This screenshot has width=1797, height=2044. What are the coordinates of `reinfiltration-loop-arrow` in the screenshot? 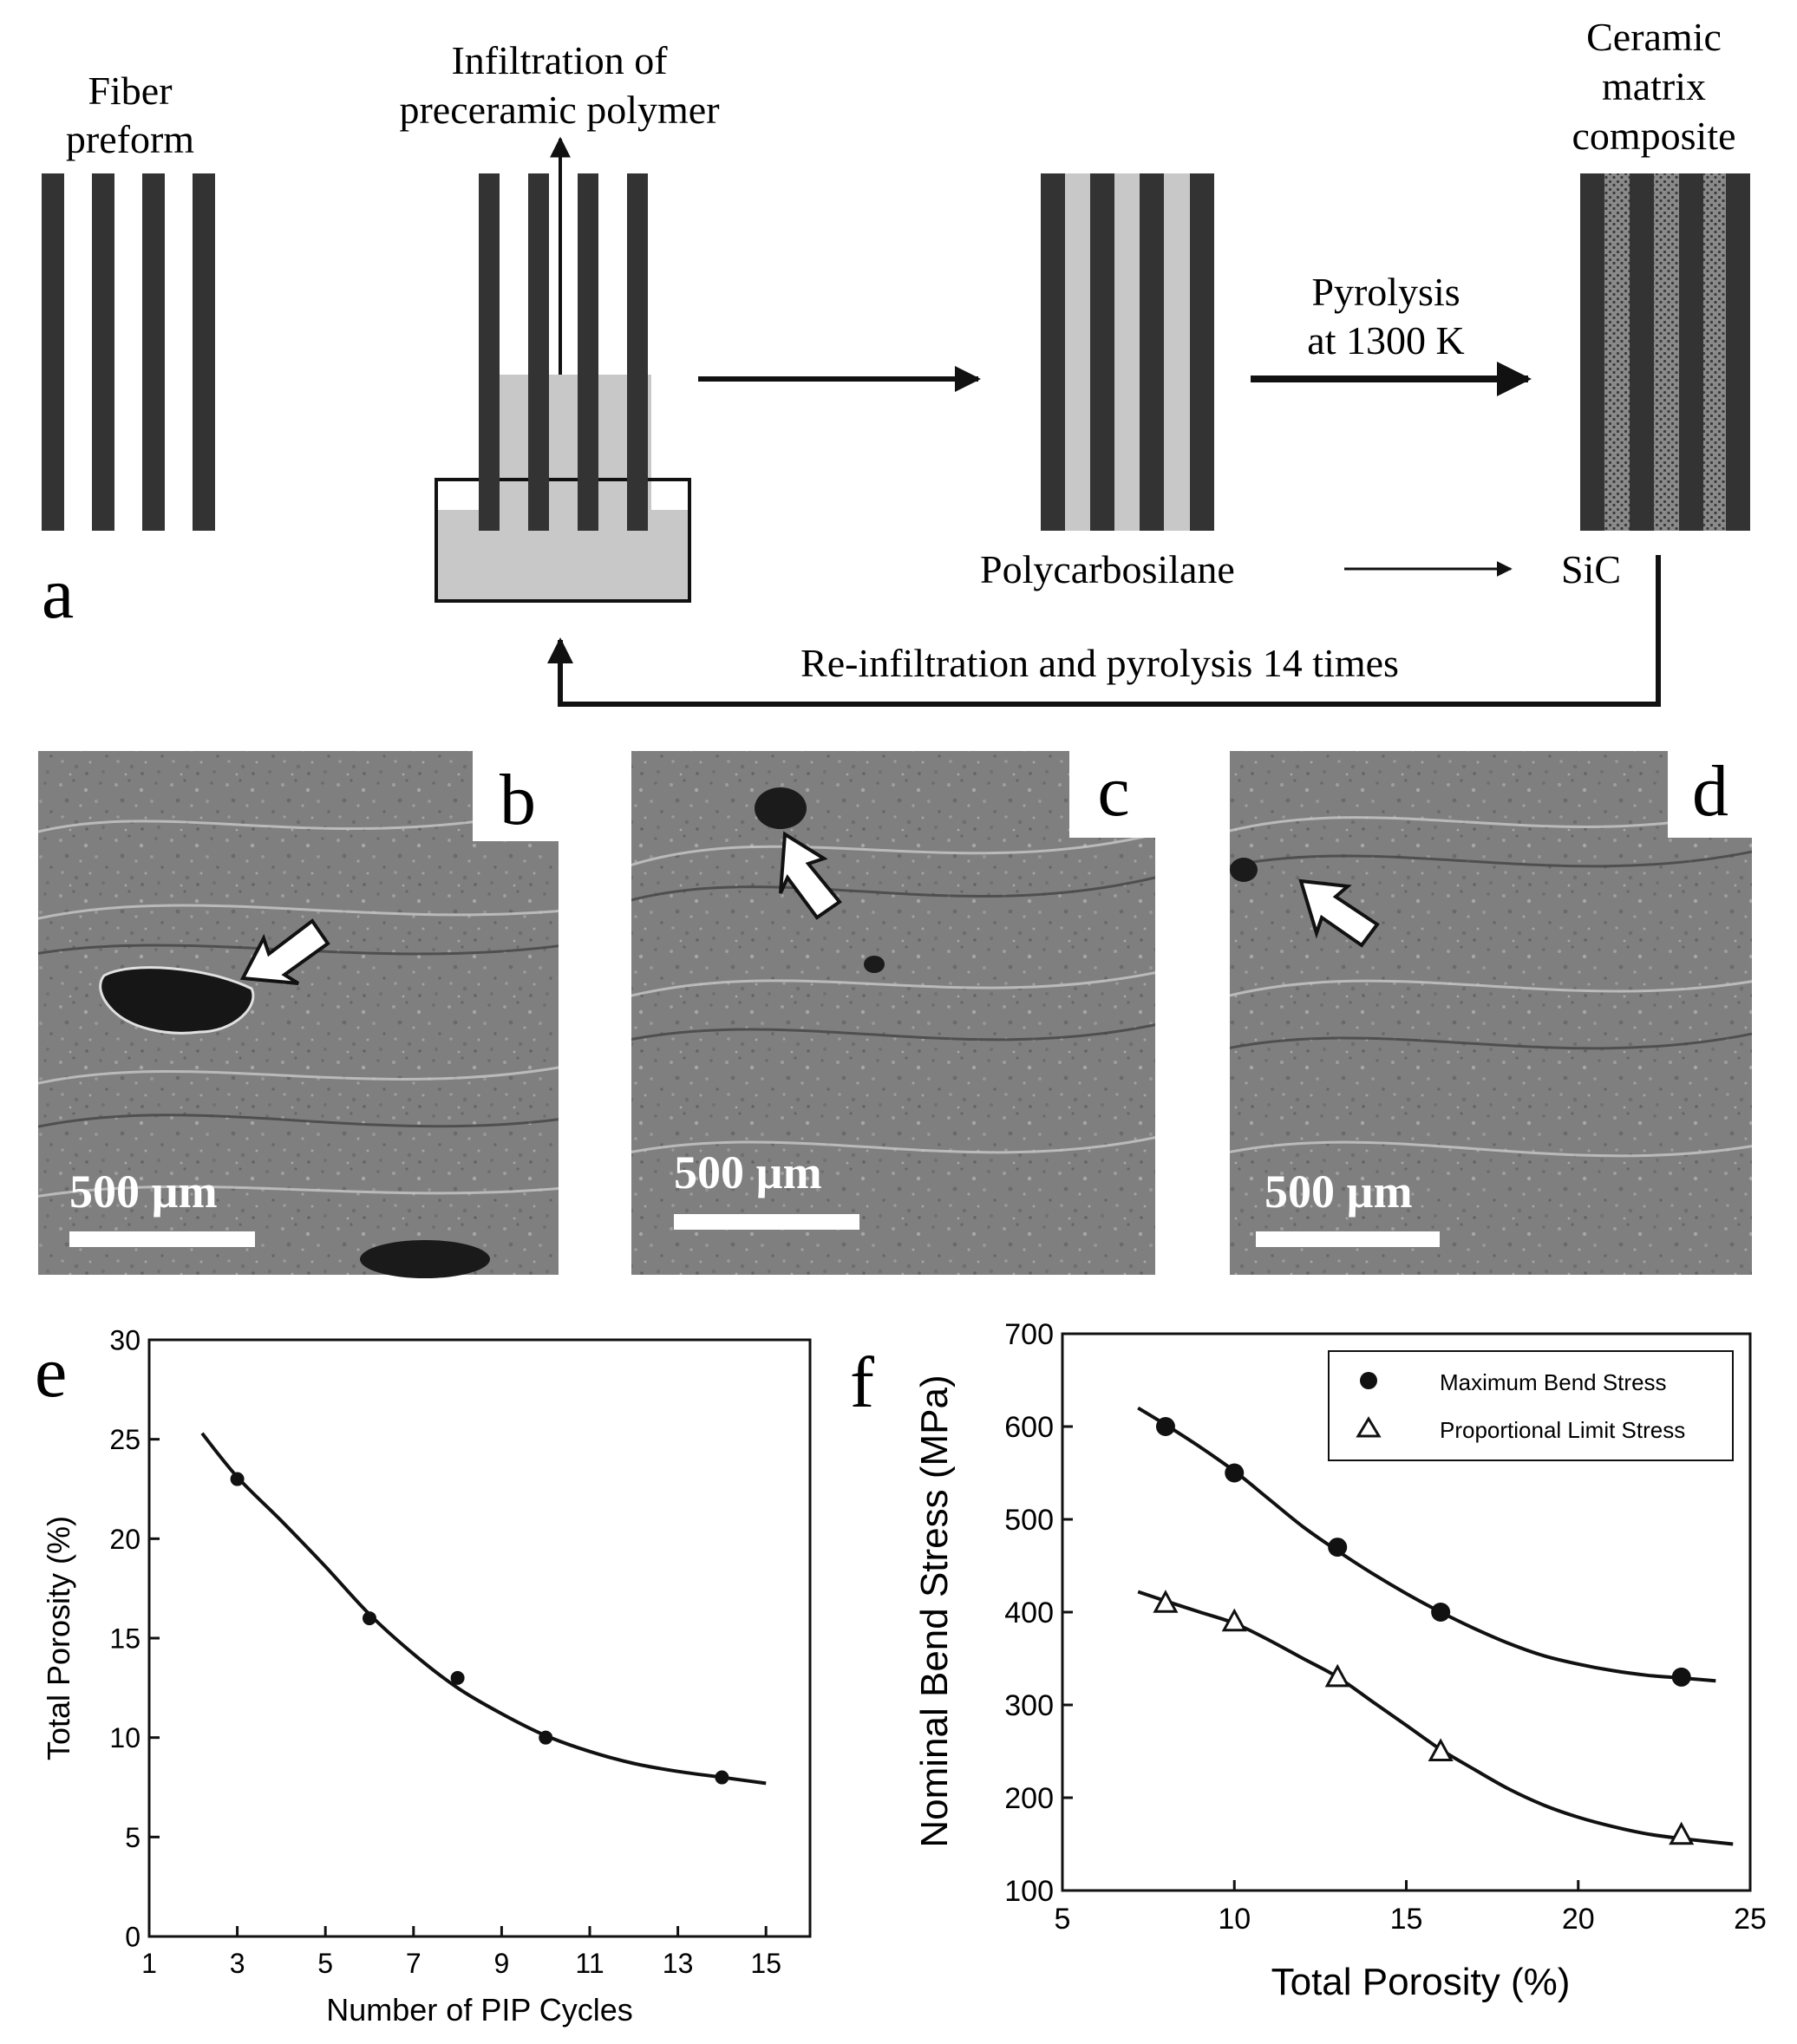 It's located at (1104, 631).